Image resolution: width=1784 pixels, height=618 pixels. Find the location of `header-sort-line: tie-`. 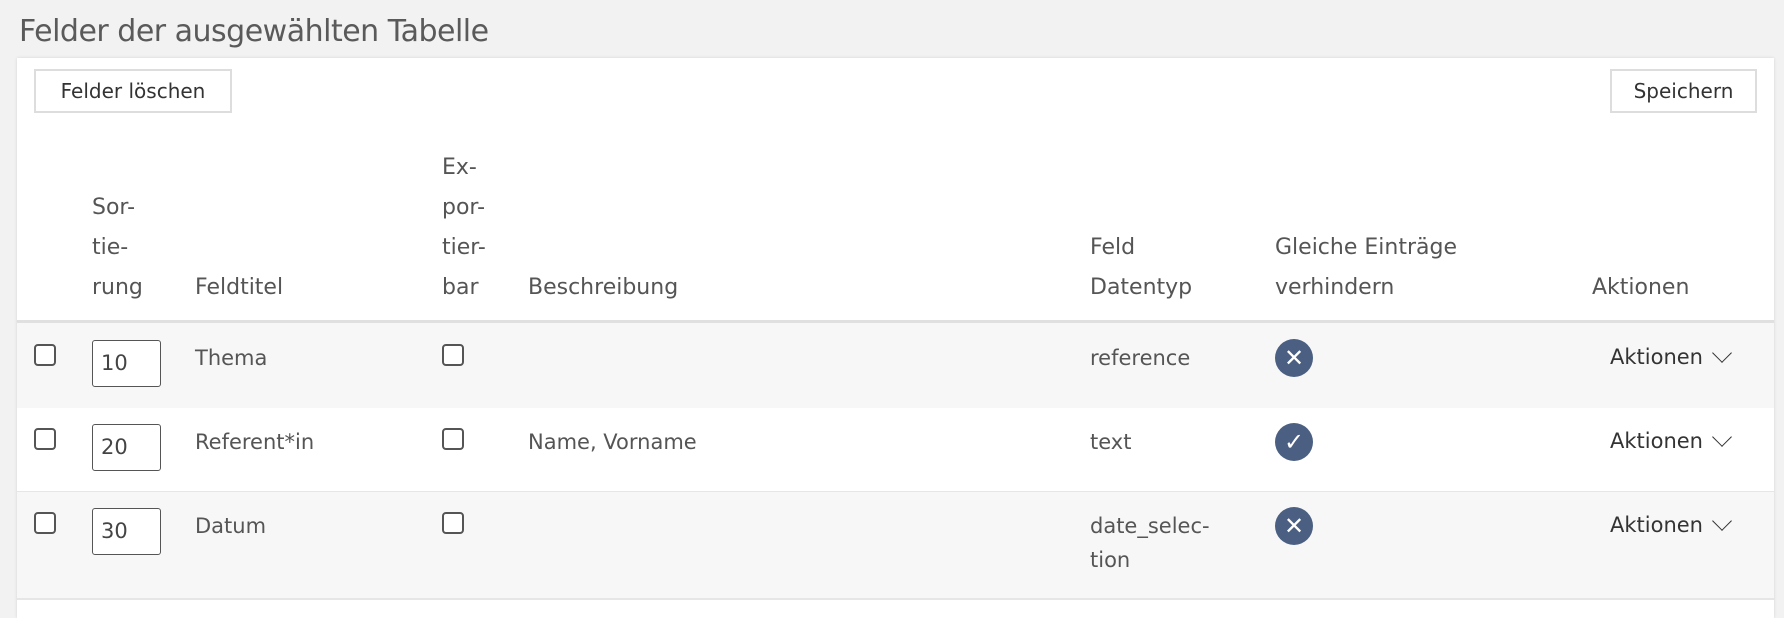

header-sort-line: tie- is located at coordinates (110, 247).